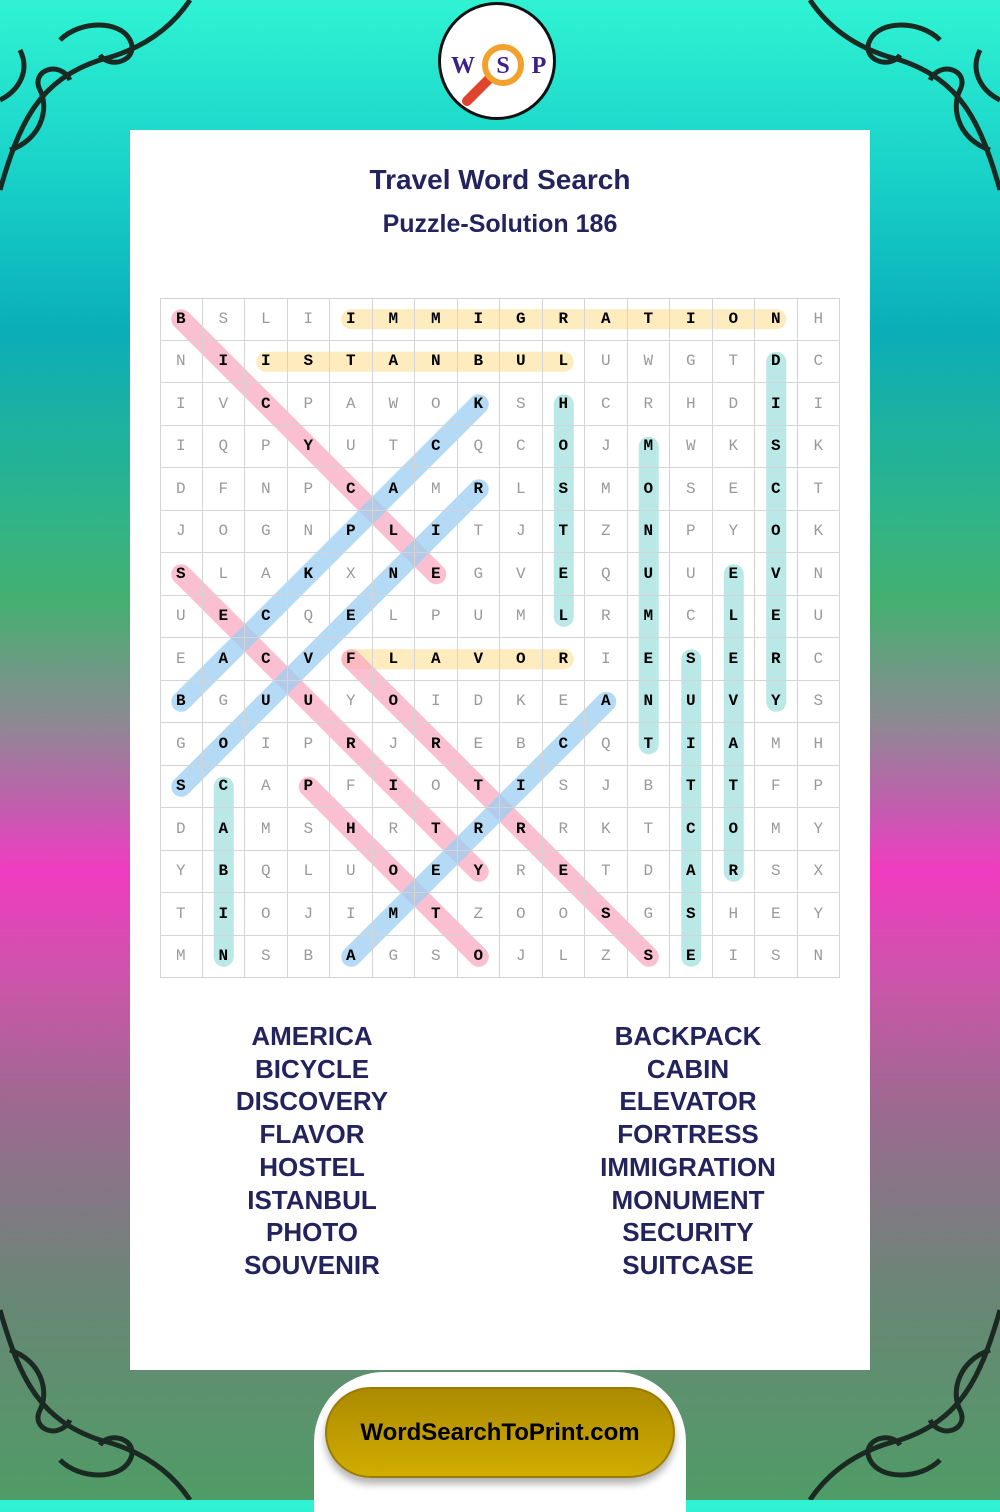  I want to click on grid-cell: W, so click(691, 446).